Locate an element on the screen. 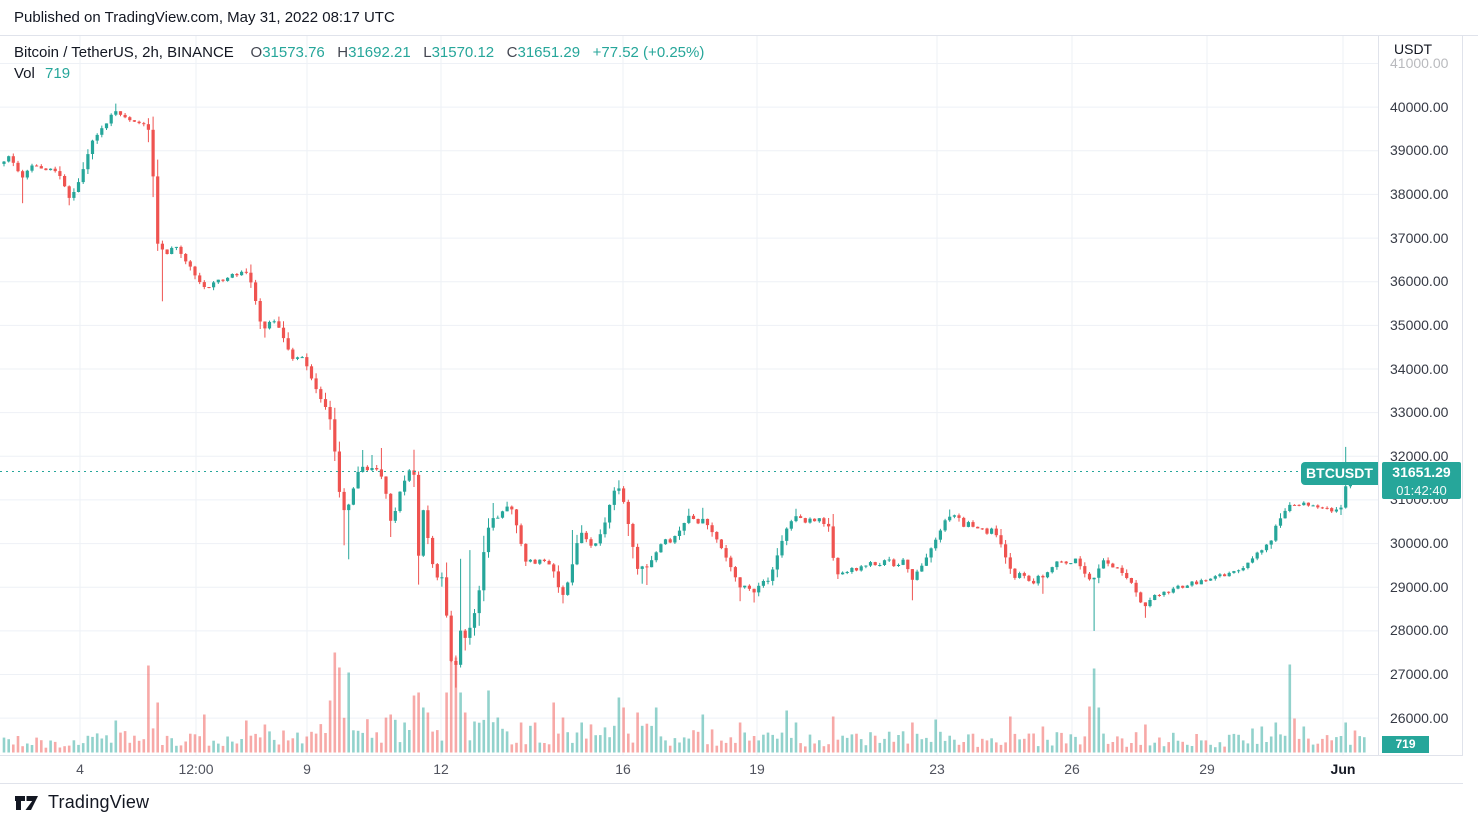  time-axis: 4 12:00 9 12 16 19 23 26 29 Jun is located at coordinates (731, 769).